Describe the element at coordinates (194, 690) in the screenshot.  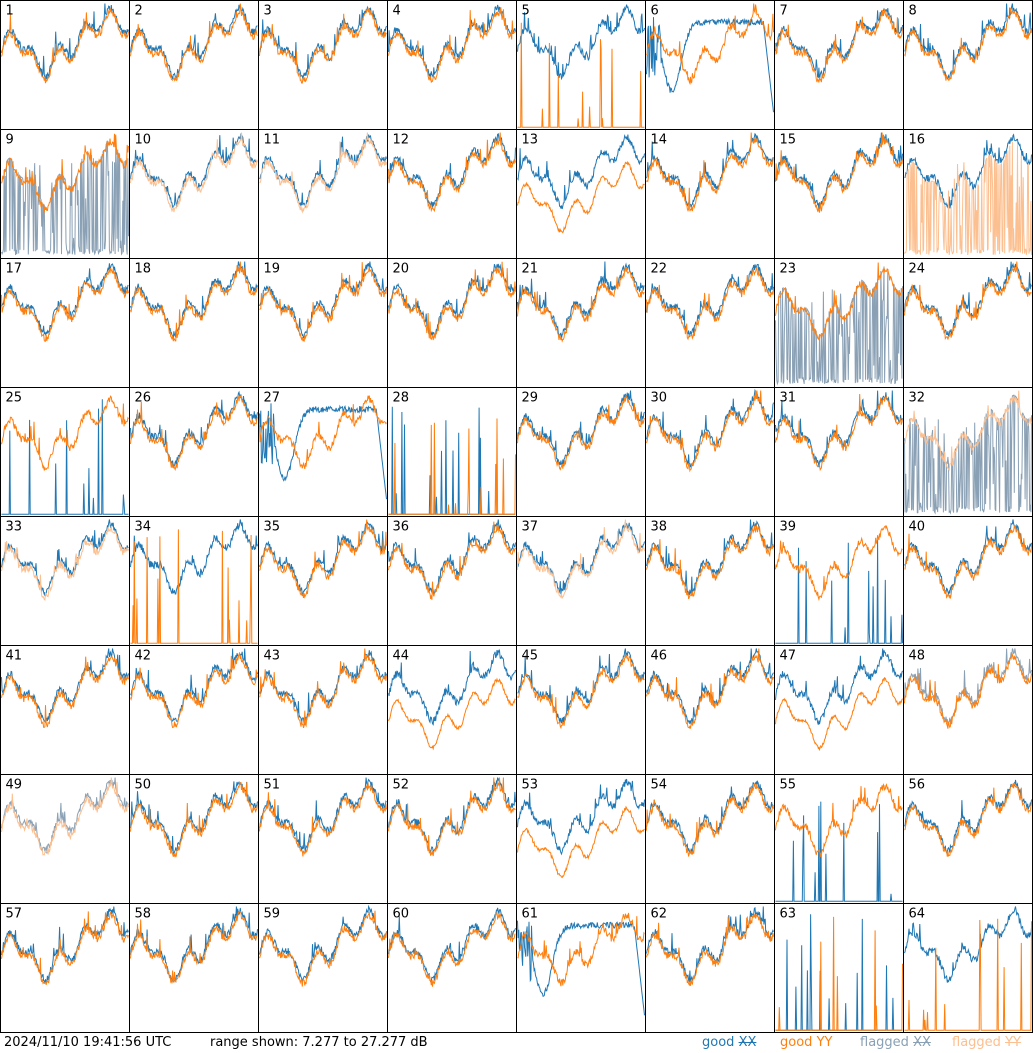
I see `panel-42-yy-trace` at that location.